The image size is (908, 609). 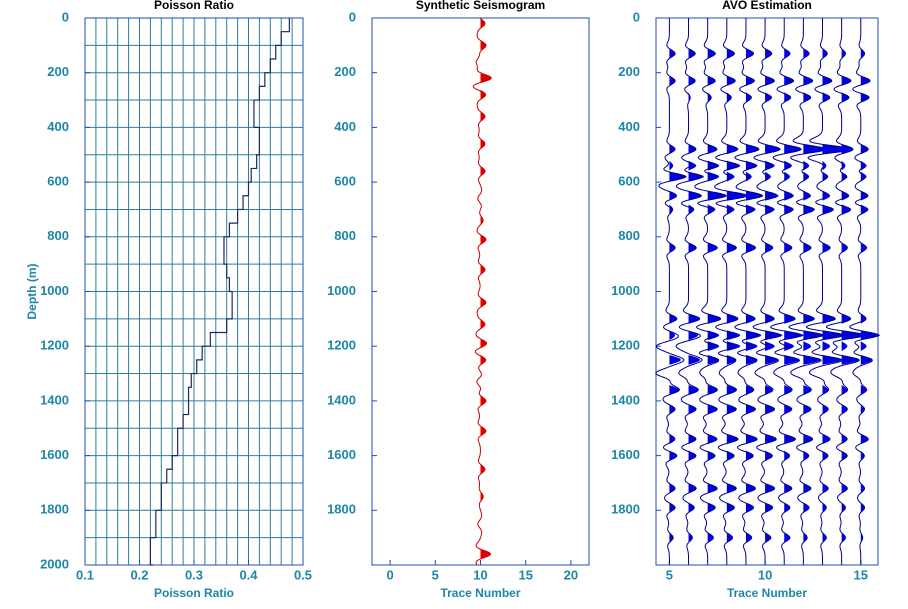 I want to click on y-tick-label: 800, so click(x=345, y=235).